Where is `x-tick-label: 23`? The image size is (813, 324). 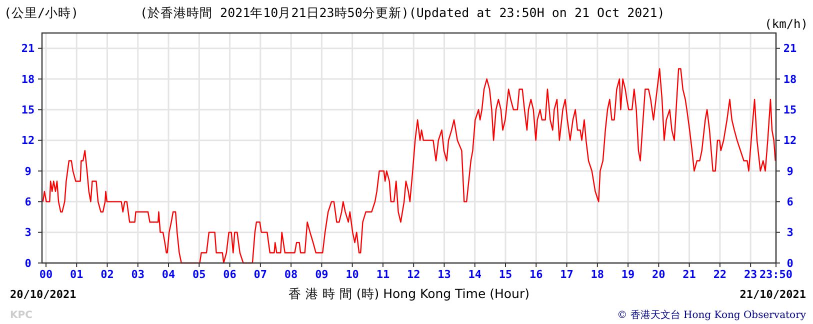
x-tick-label: 23 is located at coordinates (751, 274).